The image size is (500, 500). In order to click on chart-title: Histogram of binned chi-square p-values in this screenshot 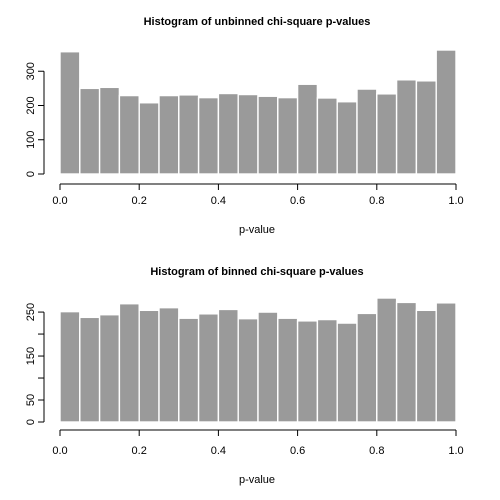, I will do `click(256, 272)`.